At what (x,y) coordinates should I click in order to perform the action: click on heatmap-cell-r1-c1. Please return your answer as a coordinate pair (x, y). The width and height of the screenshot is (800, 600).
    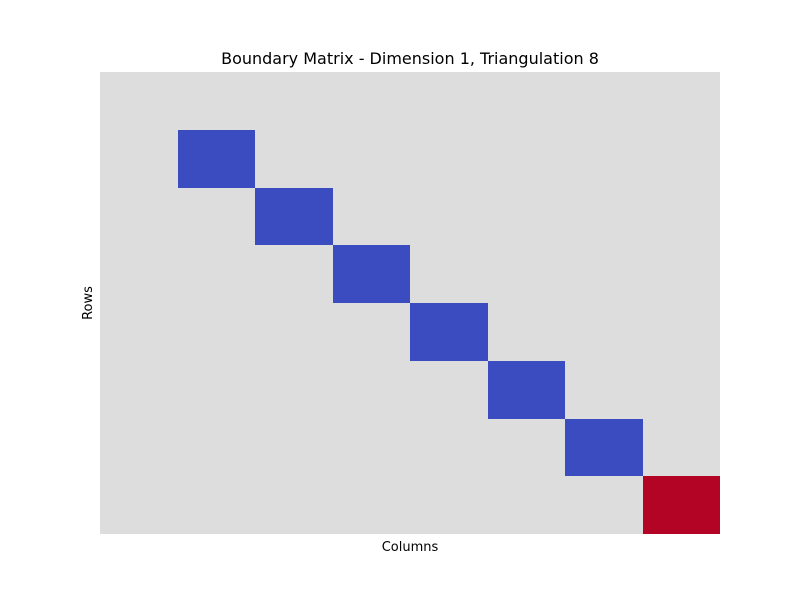
    Looking at the image, I should click on (216, 159).